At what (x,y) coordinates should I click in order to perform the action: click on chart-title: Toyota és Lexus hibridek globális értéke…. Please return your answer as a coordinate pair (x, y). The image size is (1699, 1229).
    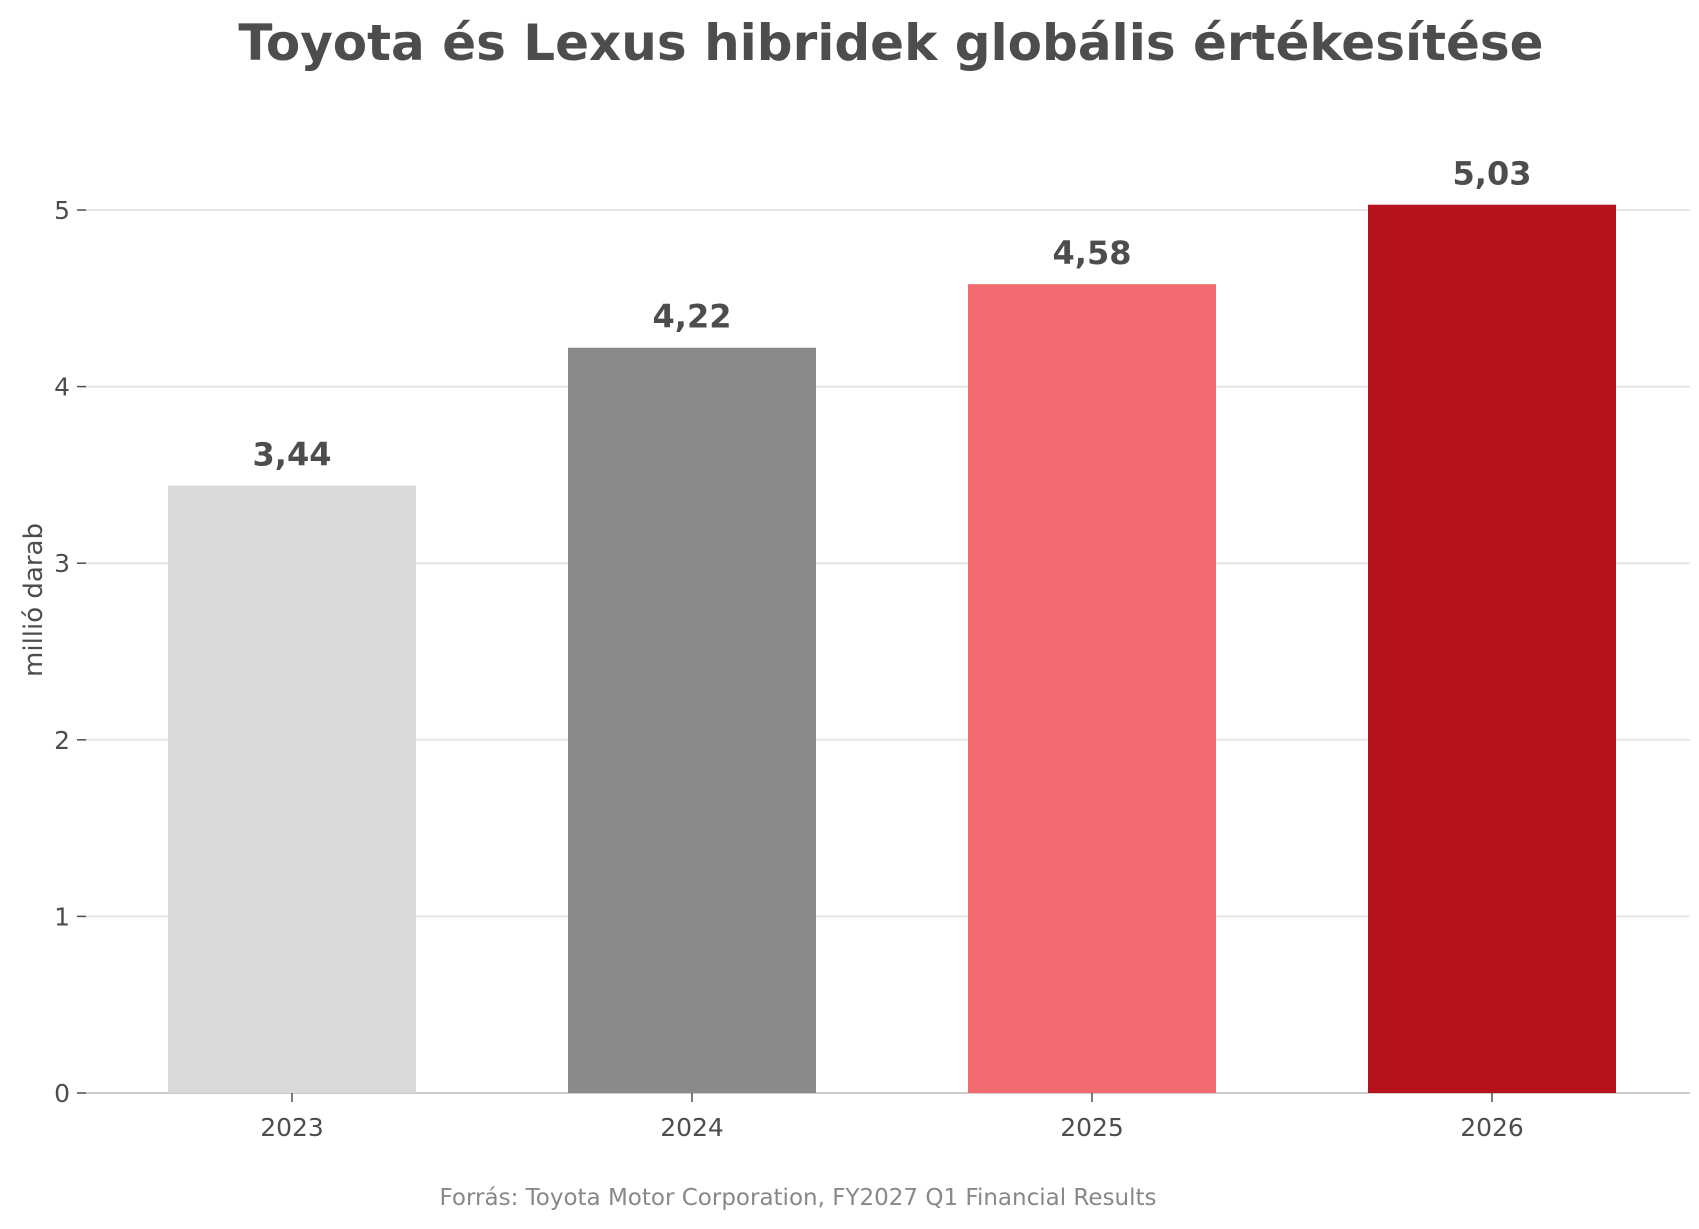
    Looking at the image, I should click on (890, 43).